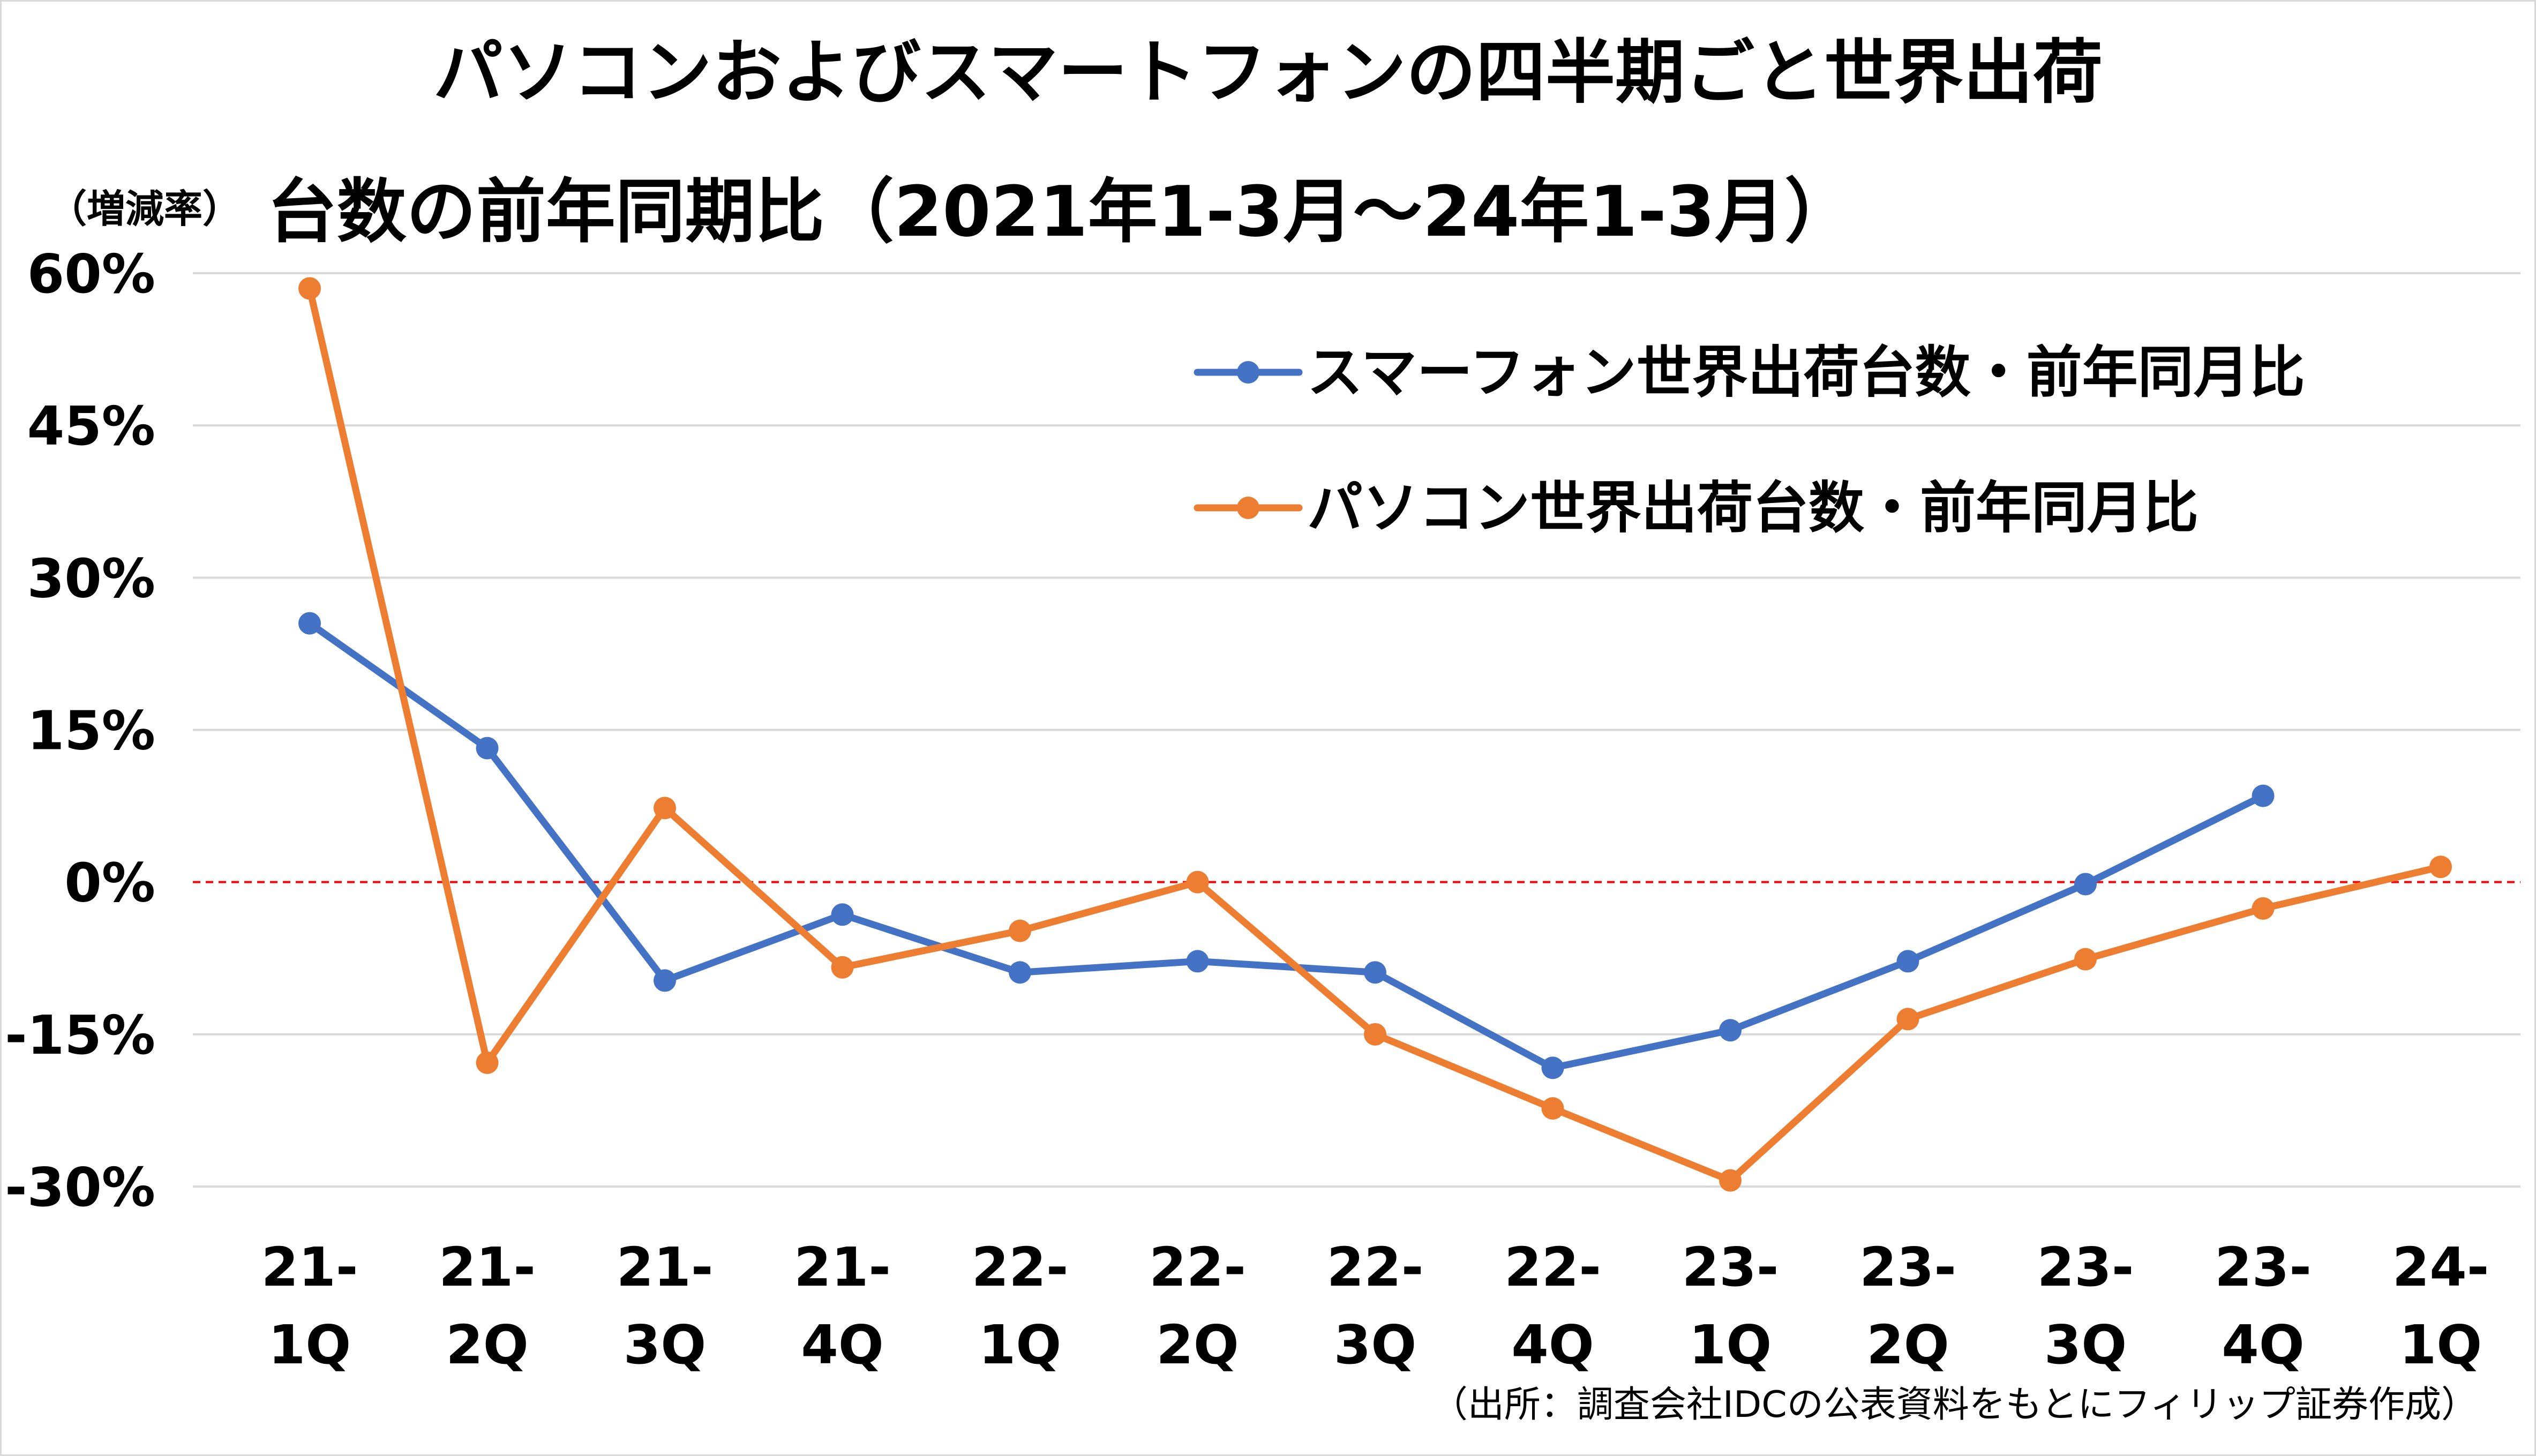 The image size is (2536, 1456). I want to click on legend-item-smartphone: スマーフォン世界出荷台数・前年同月比, so click(1749, 372).